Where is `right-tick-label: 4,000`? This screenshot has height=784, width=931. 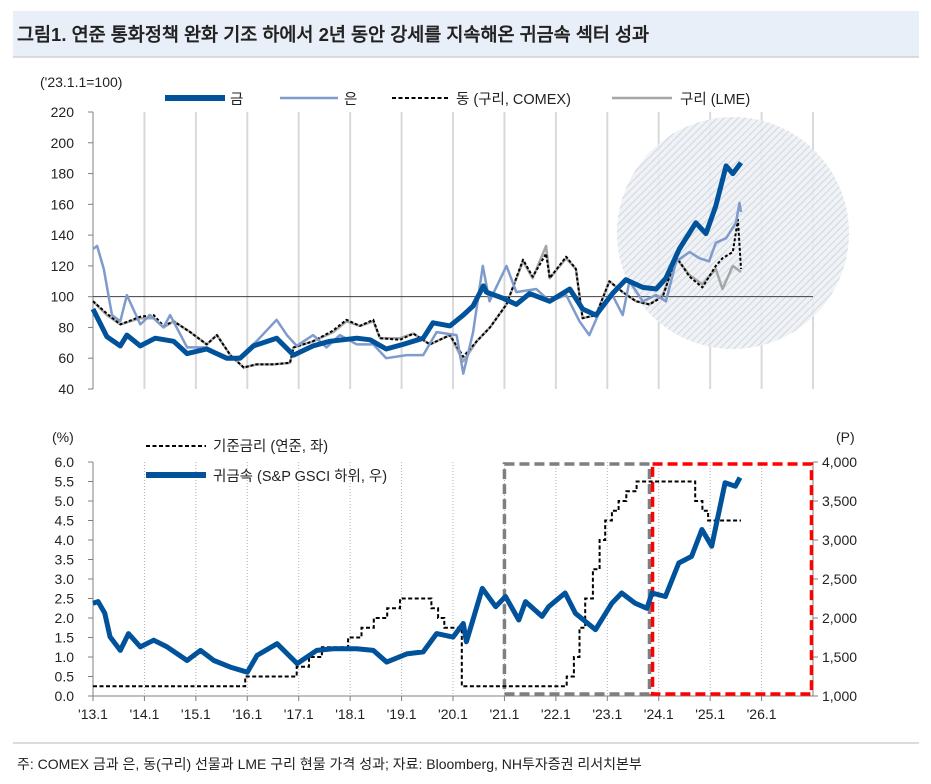 right-tick-label: 4,000 is located at coordinates (839, 462).